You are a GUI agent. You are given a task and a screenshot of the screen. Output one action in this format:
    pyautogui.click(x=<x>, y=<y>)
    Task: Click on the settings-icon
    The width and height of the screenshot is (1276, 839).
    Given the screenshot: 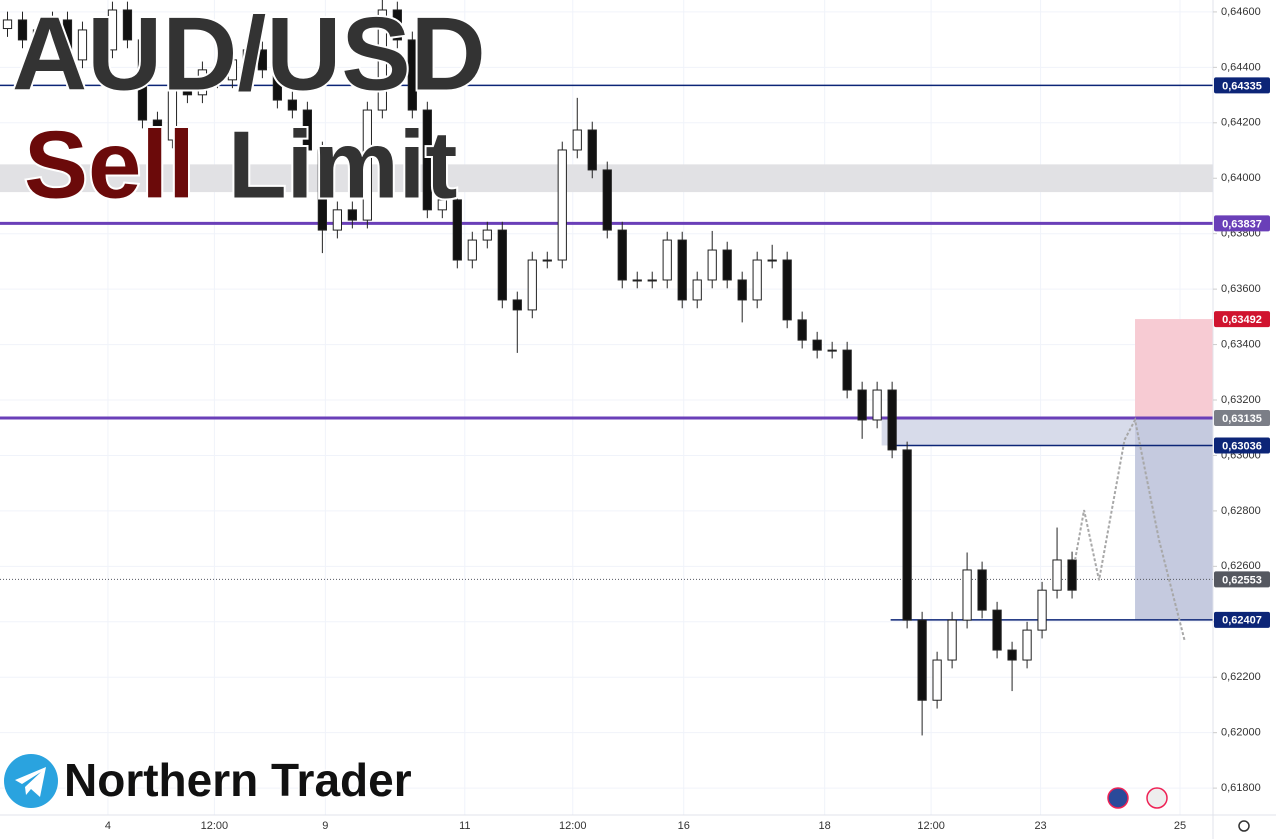 What is the action you would take?
    pyautogui.click(x=1244, y=826)
    